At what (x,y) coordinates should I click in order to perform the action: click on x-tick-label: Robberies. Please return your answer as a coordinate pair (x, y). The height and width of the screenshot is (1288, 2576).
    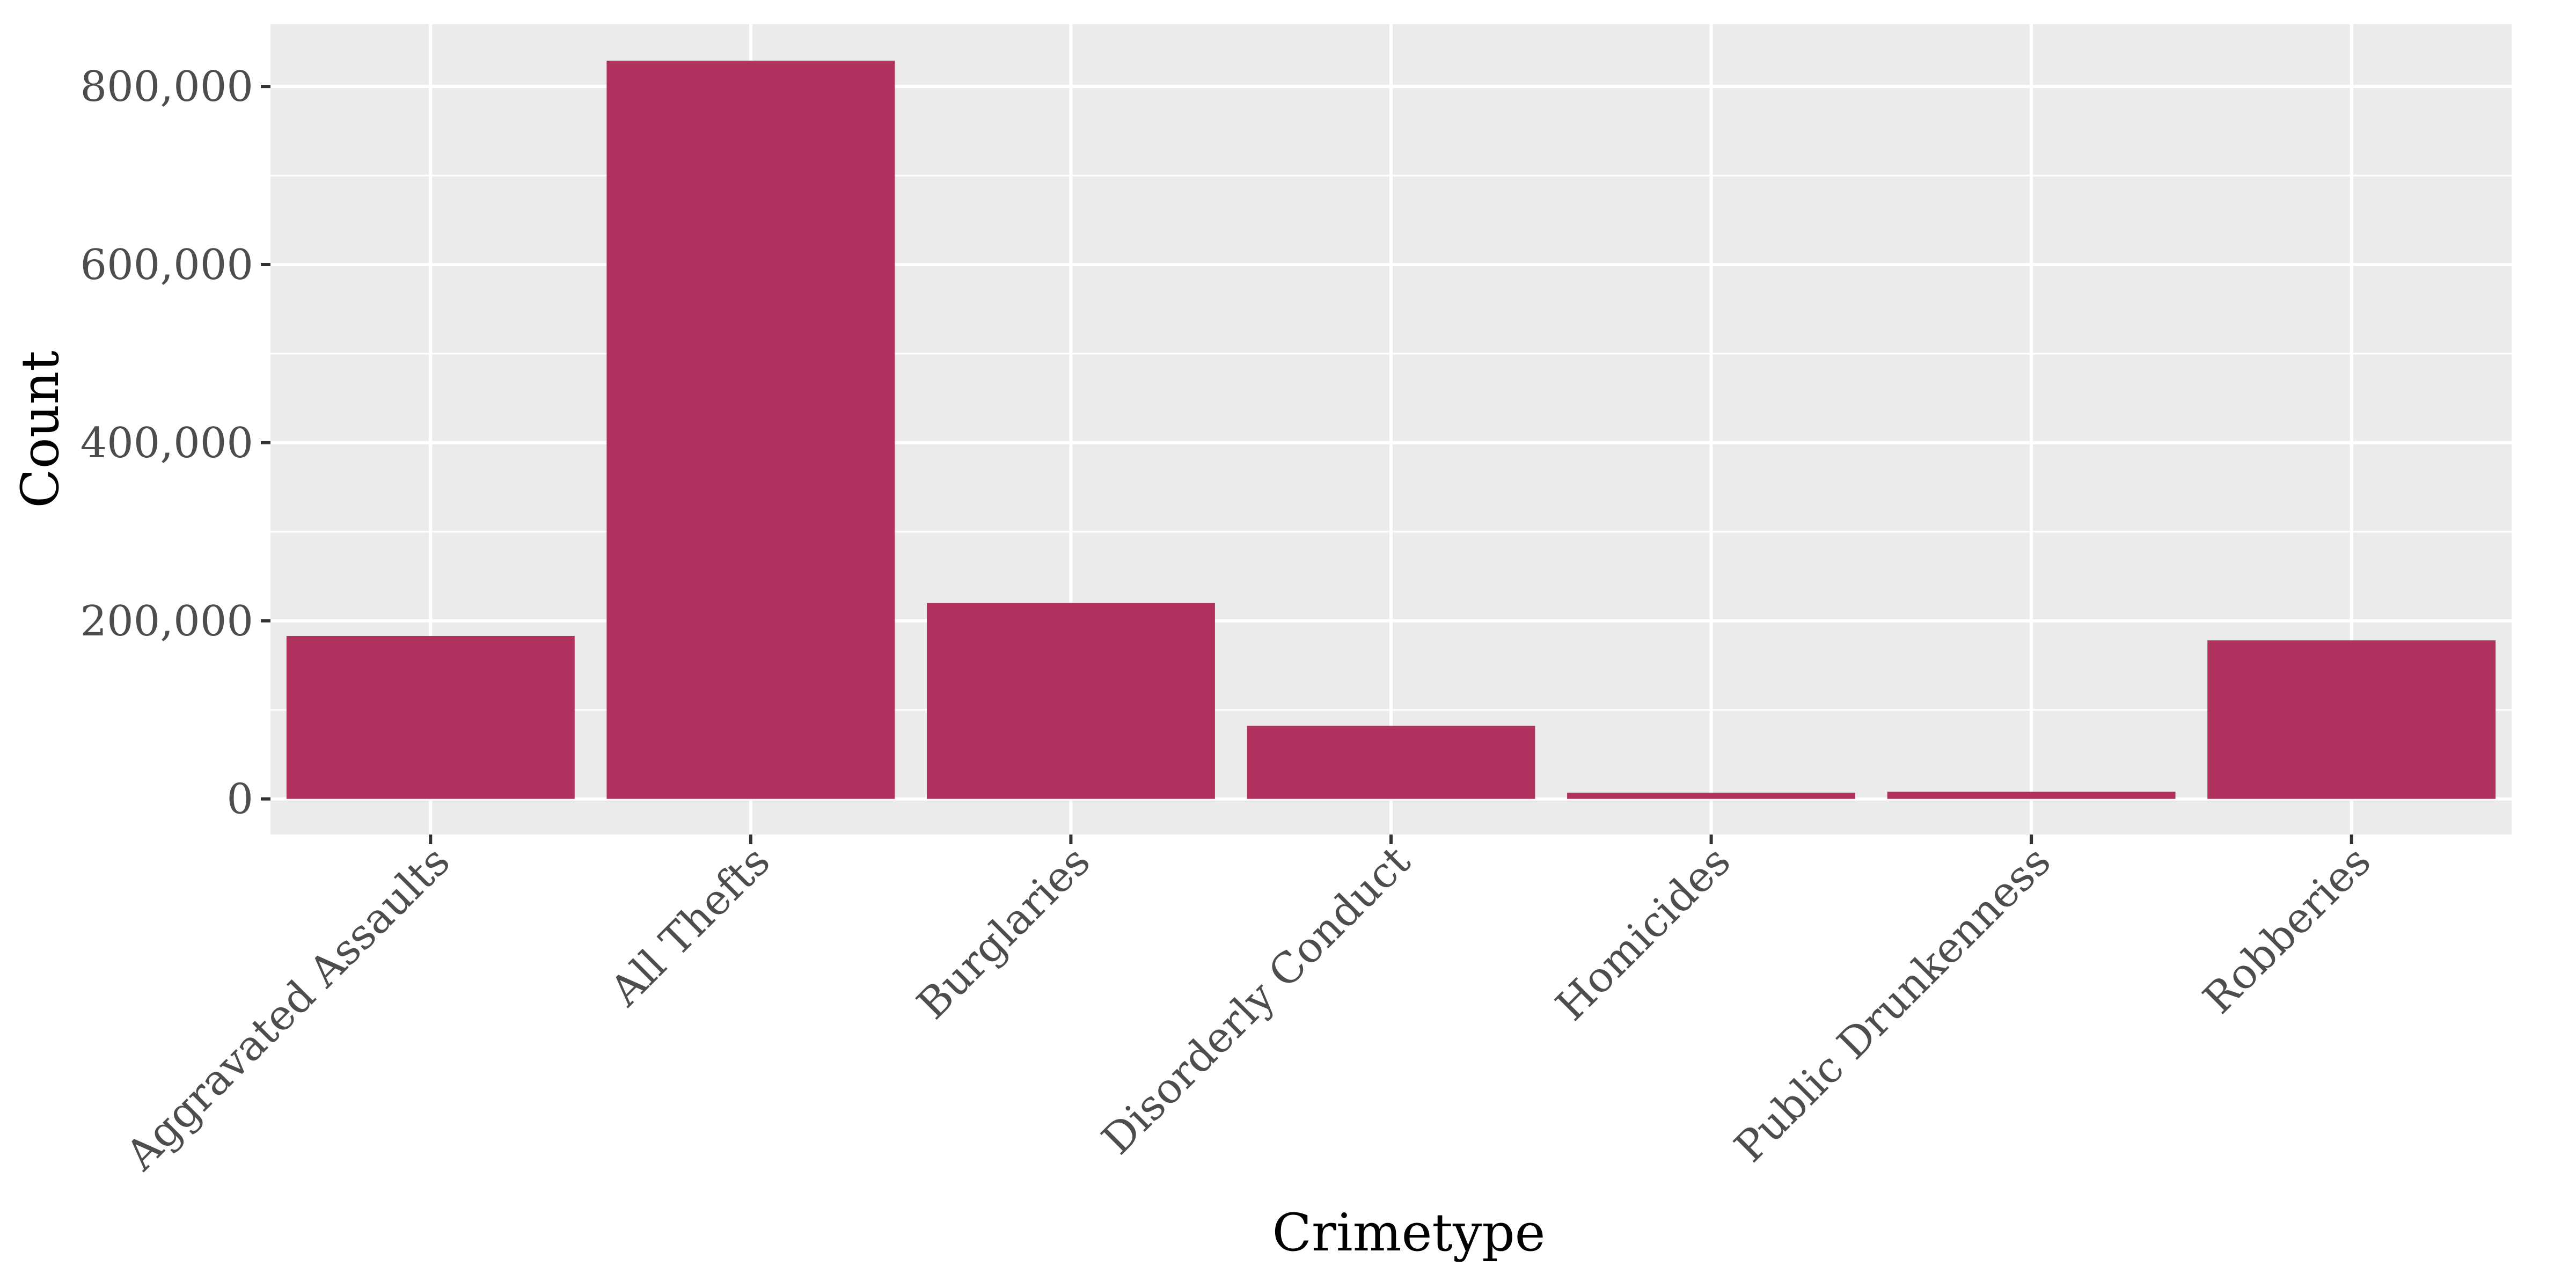
    Looking at the image, I should click on (2287, 930).